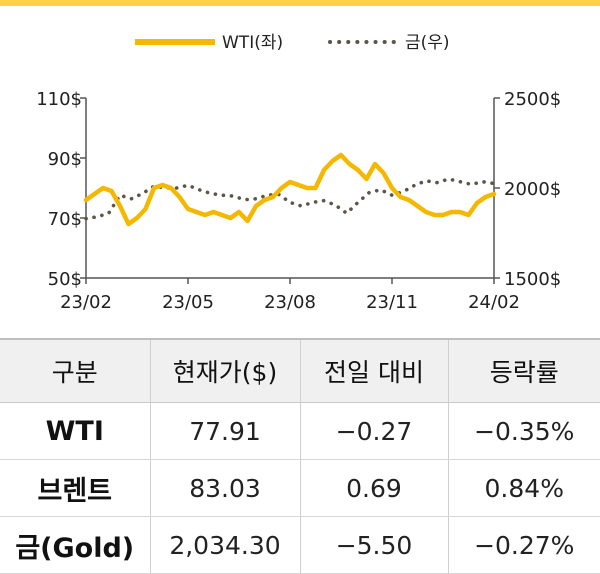 The image size is (600, 574). What do you see at coordinates (224, 545) in the screenshot?
I see `current-price-cell: 2,034.30` at bounding box center [224, 545].